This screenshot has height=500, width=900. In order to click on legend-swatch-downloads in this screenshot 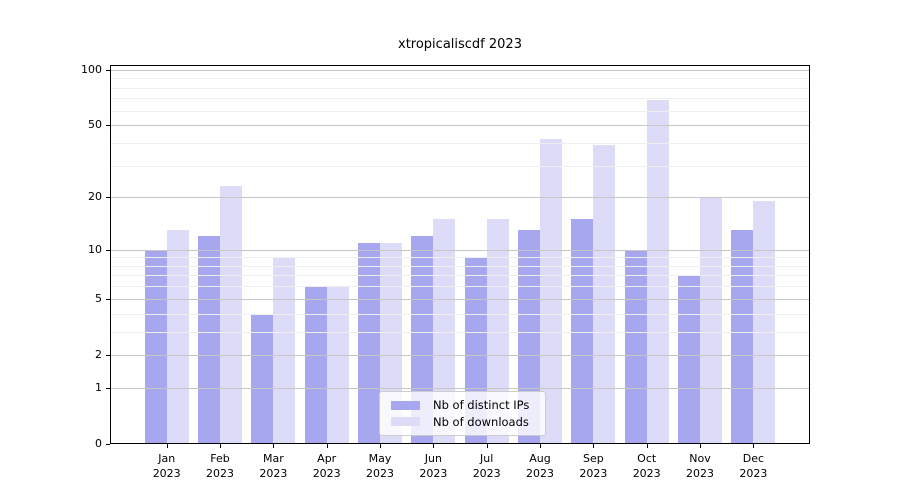, I will do `click(405, 422)`.